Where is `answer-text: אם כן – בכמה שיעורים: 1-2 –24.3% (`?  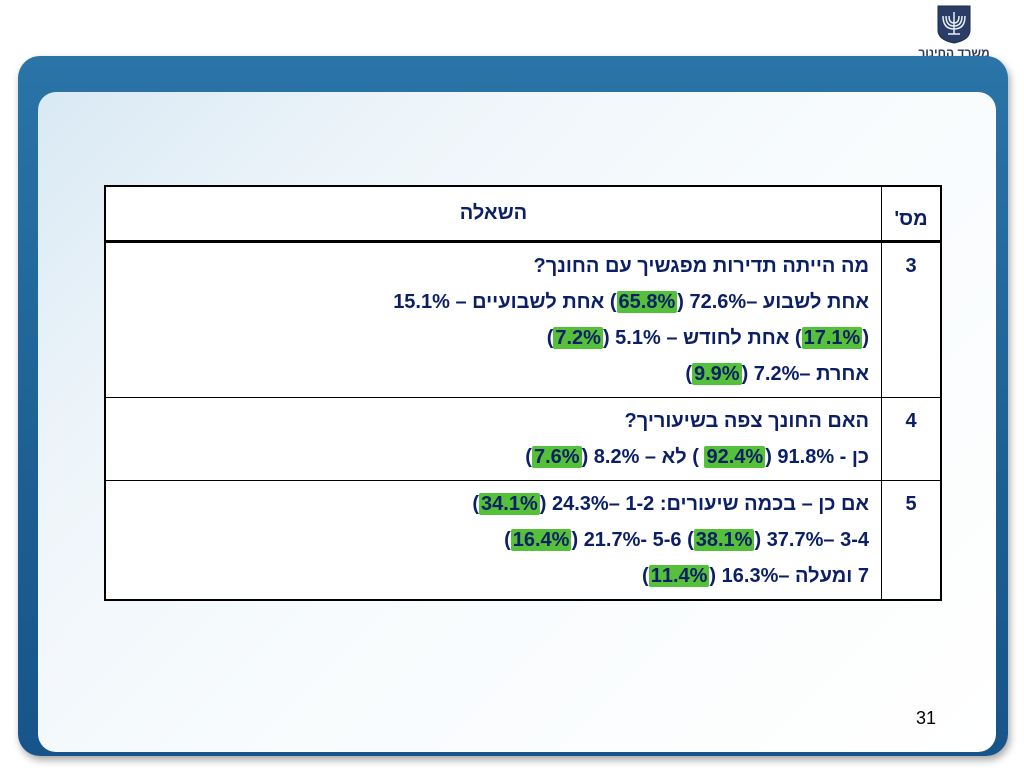 answer-text: אם כן – בכמה שיעורים: 1-2 –24.3% ( is located at coordinates (704, 504).